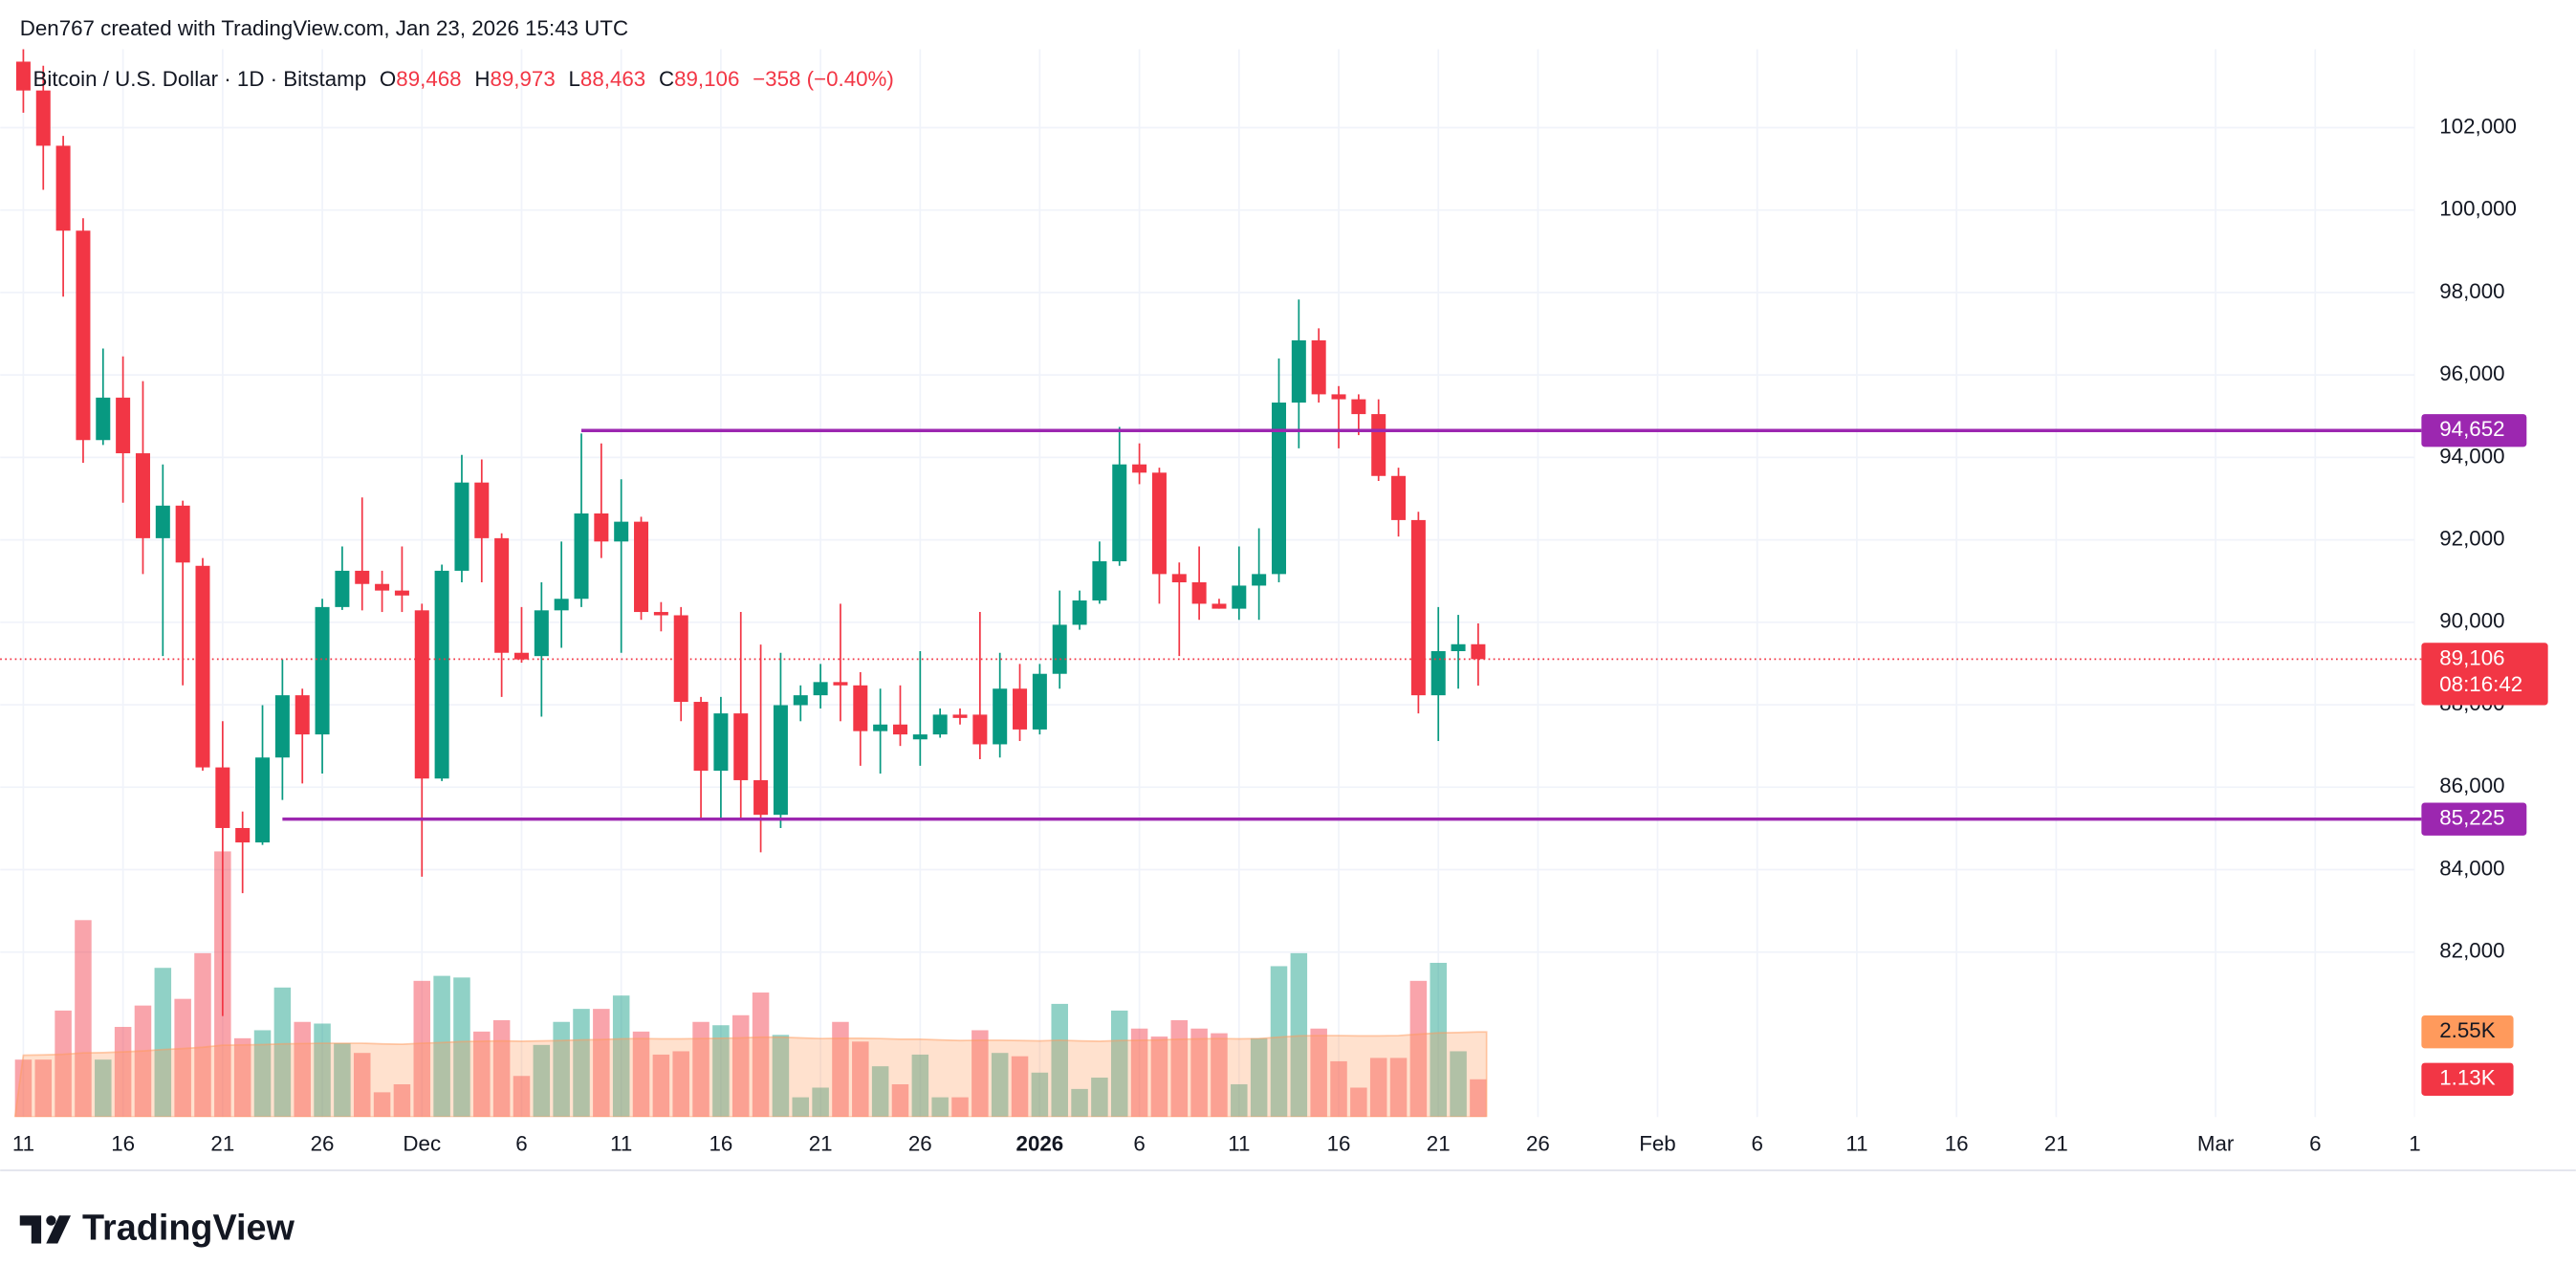 Image resolution: width=2576 pixels, height=1287 pixels. What do you see at coordinates (522, 79) in the screenshot?
I see `legend-high: 89,973` at bounding box center [522, 79].